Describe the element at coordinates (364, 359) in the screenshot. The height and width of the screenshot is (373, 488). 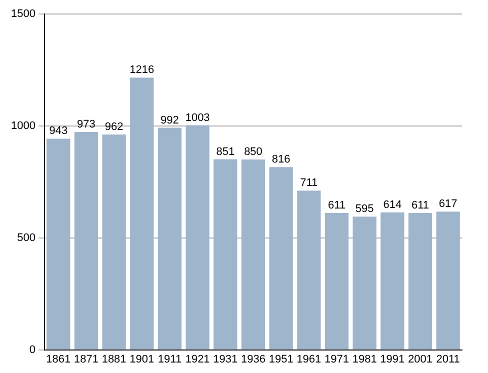
I see `x-tick-label: 1981` at that location.